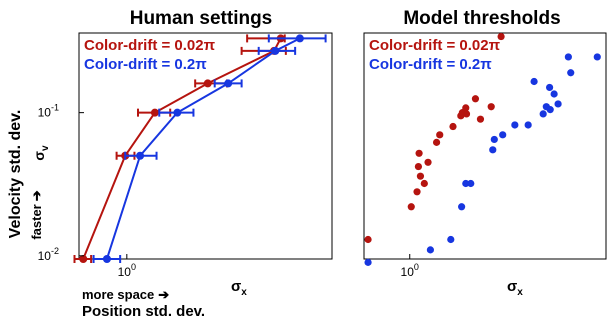  I want to click on y-ticks-left: 10⁻¹ 10⁻², so click(61, 183).